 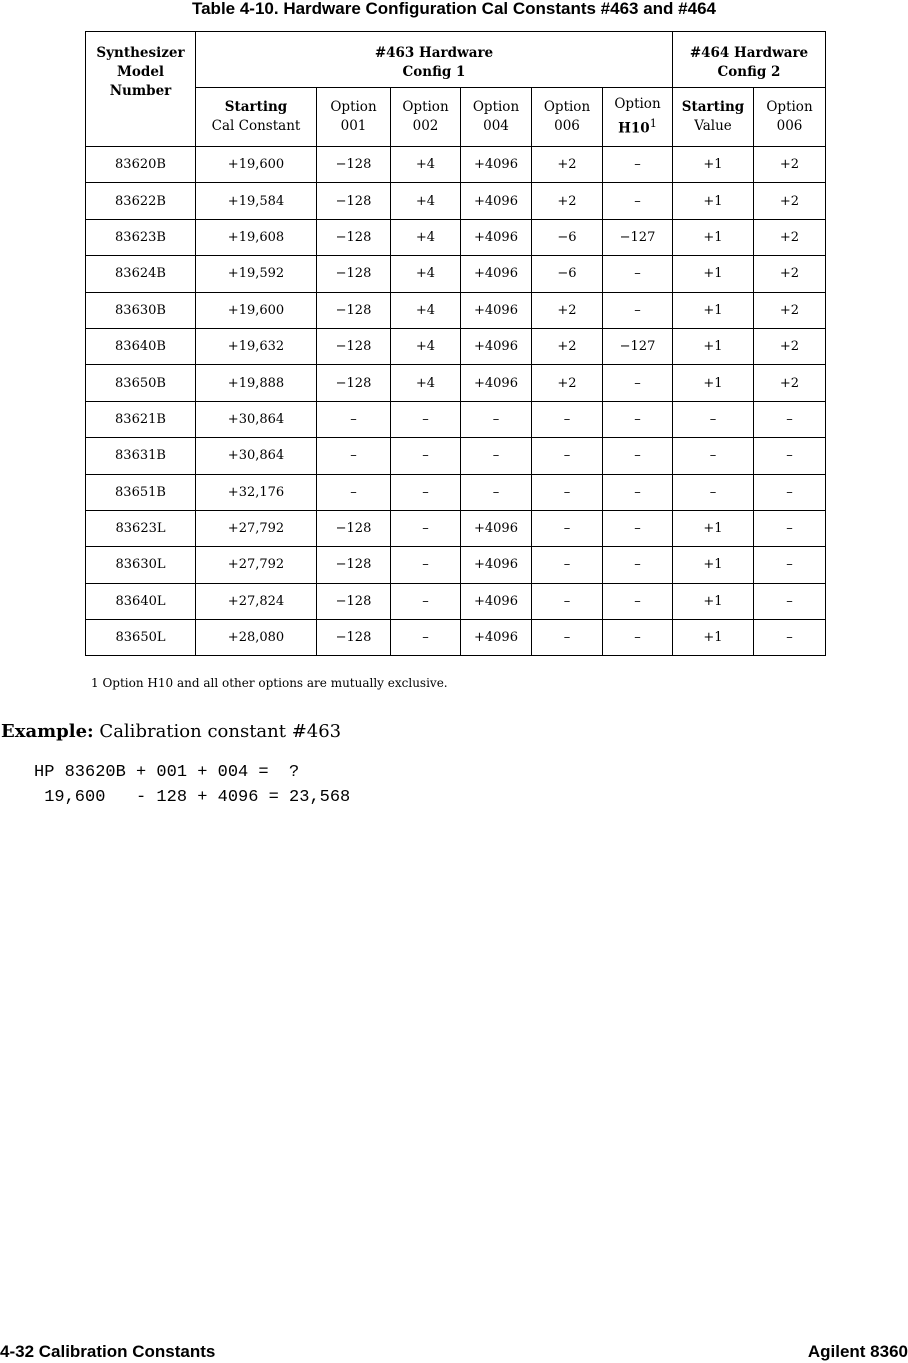 What do you see at coordinates (140, 528) in the screenshot?
I see `table-cell: 83623L` at bounding box center [140, 528].